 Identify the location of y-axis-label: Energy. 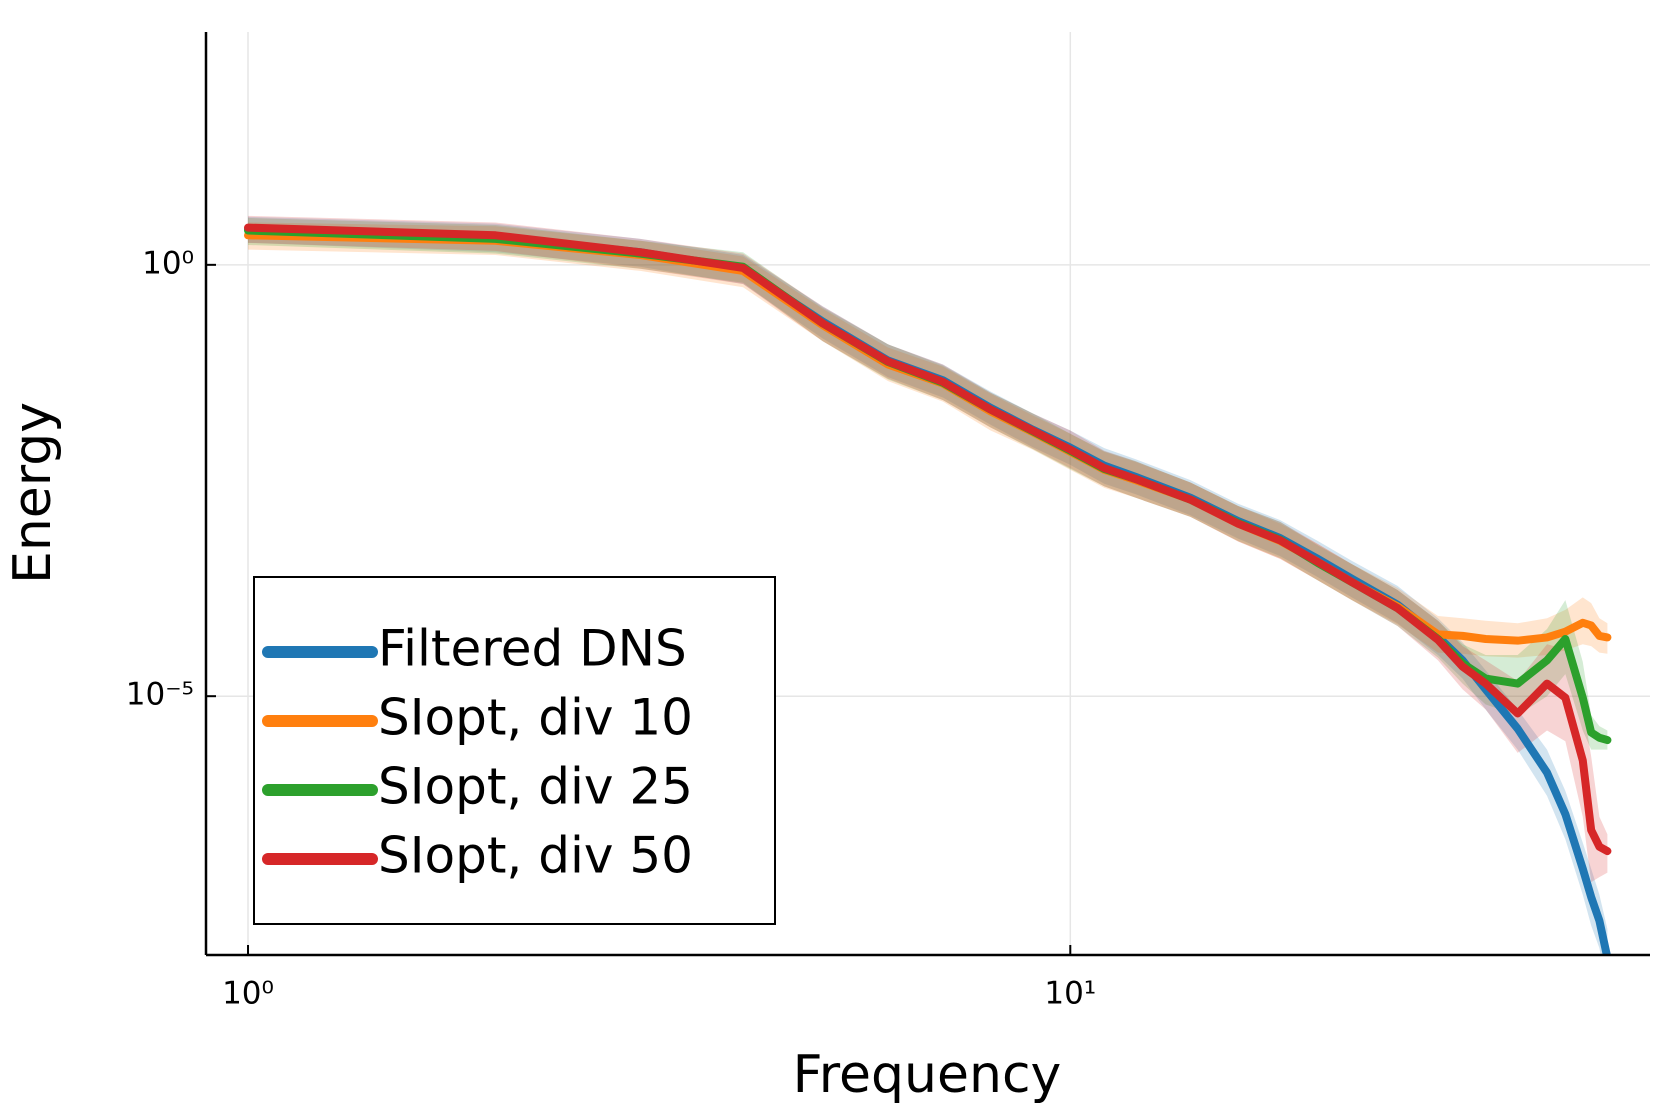
(33, 493).